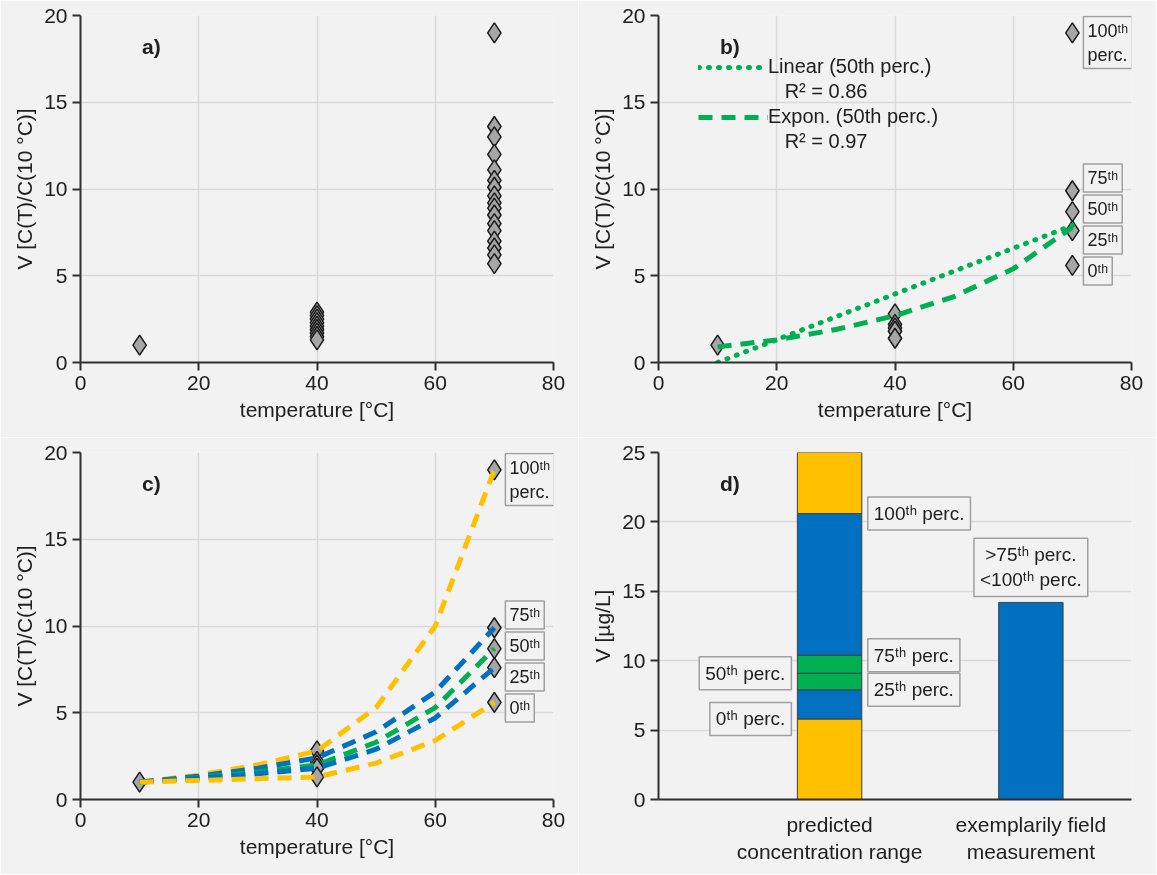 This screenshot has width=1157, height=875. What do you see at coordinates (850, 66) in the screenshot?
I see `legend-label: Linear (50th perc.)` at bounding box center [850, 66].